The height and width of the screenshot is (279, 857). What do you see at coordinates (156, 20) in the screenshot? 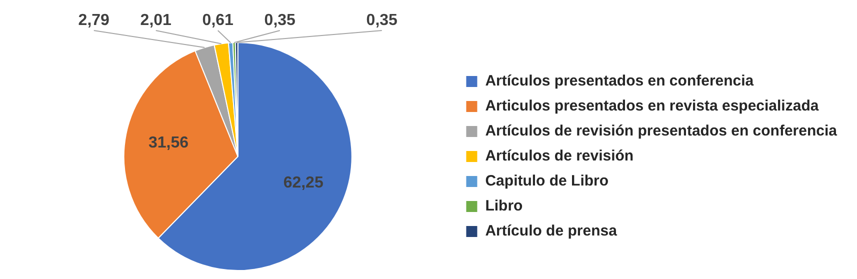
I see `data-label: 2,01` at bounding box center [156, 20].